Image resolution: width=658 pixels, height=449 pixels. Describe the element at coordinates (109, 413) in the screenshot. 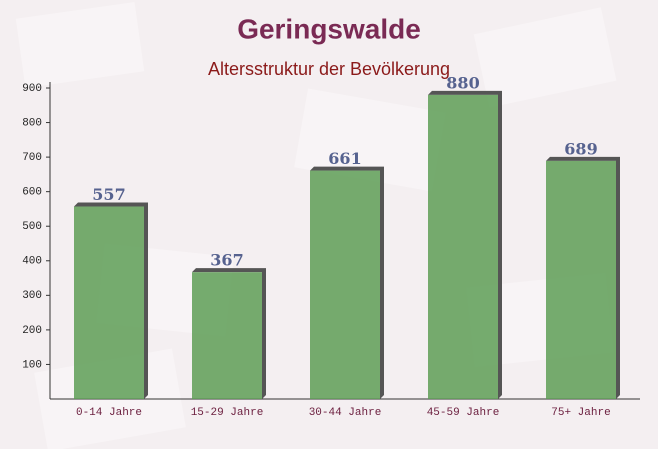

I see `x-tick-label: 0-14 Jahre` at that location.